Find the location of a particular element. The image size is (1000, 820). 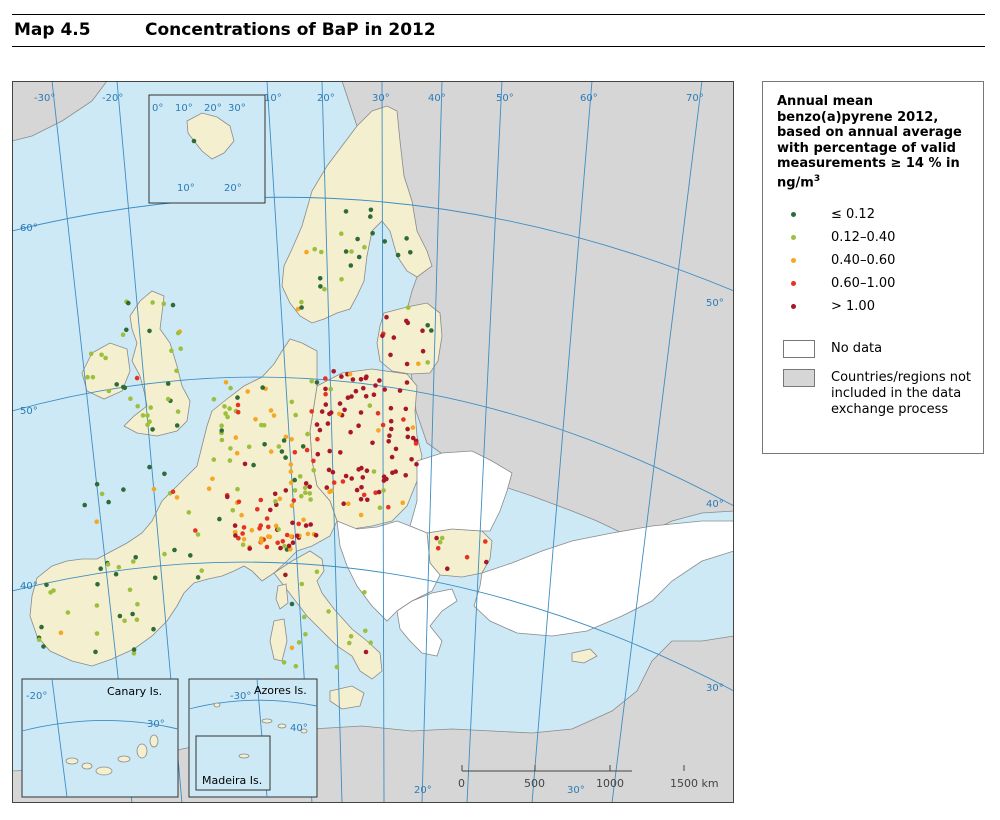

legend-item: 0.60–1.00 is located at coordinates (873, 284).